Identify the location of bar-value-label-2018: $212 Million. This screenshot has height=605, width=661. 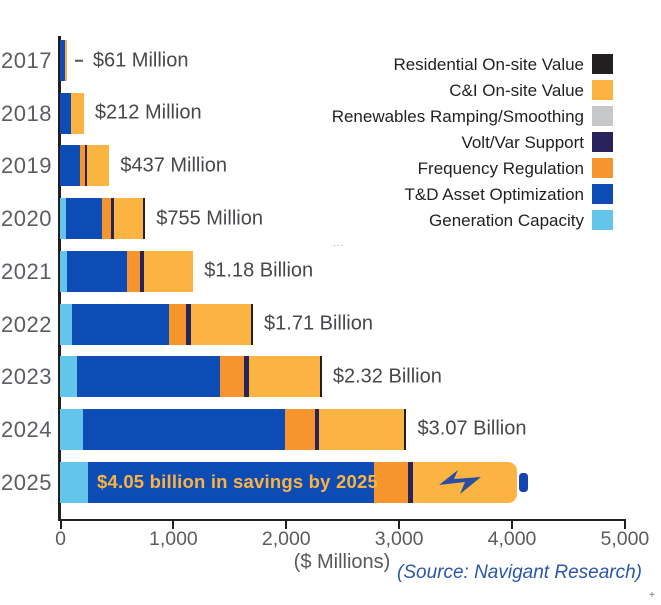
(148, 112).